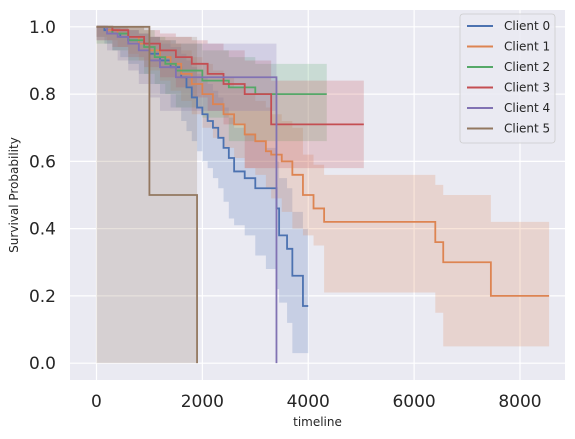  I want to click on x-tick-label: 6000, so click(413, 402).